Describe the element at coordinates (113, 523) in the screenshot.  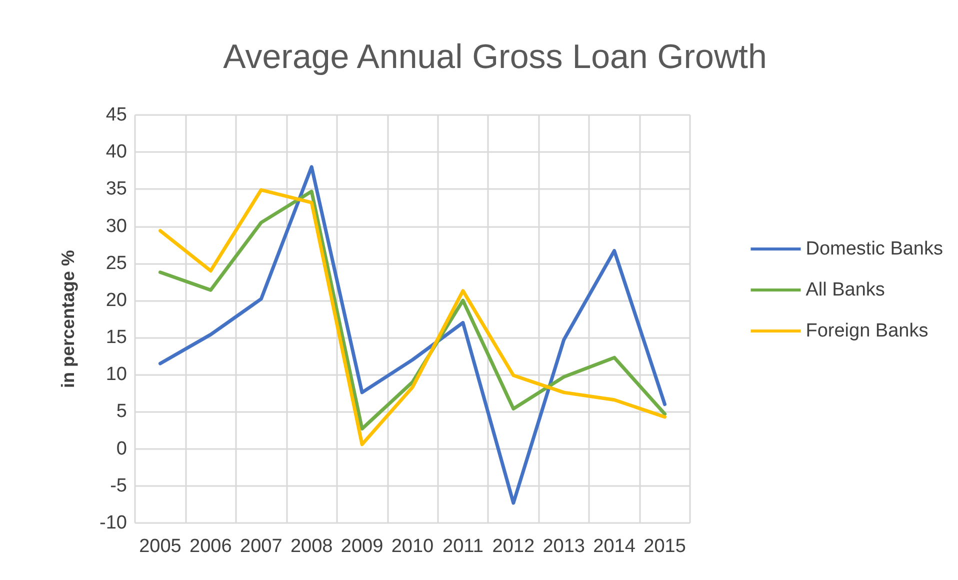
I see `y-tick-label: -10` at that location.